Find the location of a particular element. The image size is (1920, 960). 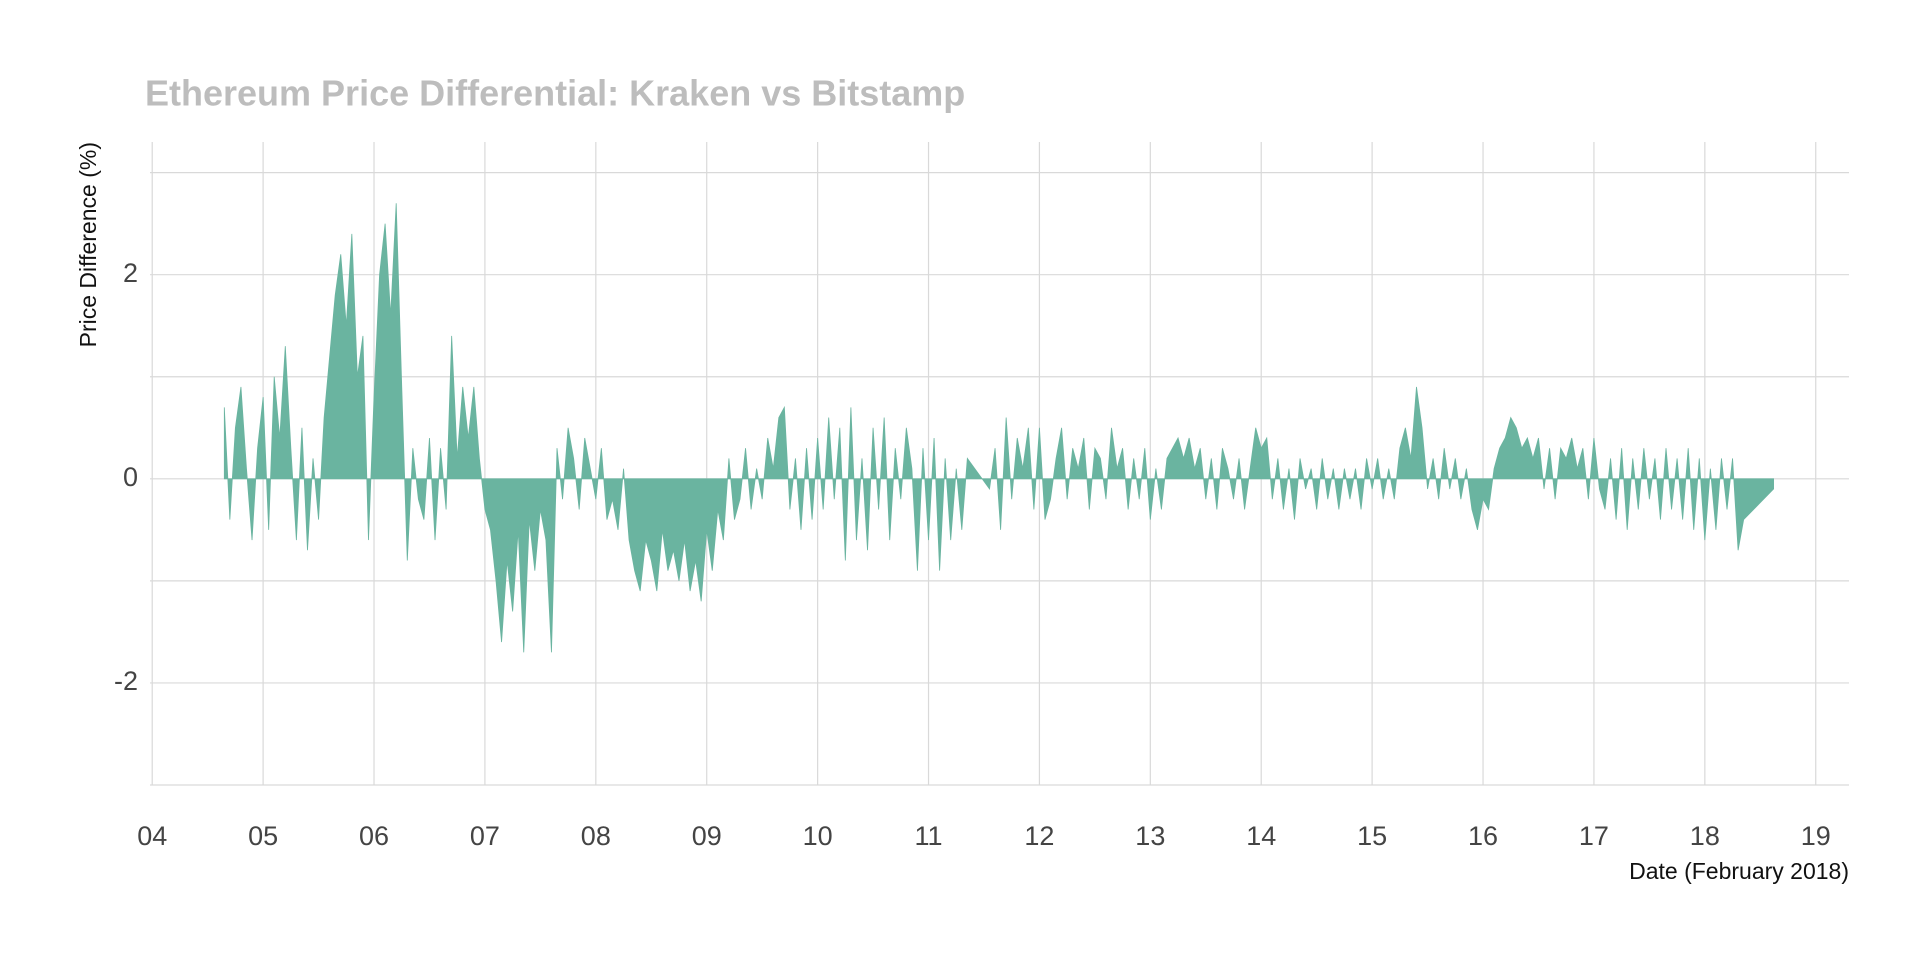

x-tick-label: 19 is located at coordinates (1816, 836).